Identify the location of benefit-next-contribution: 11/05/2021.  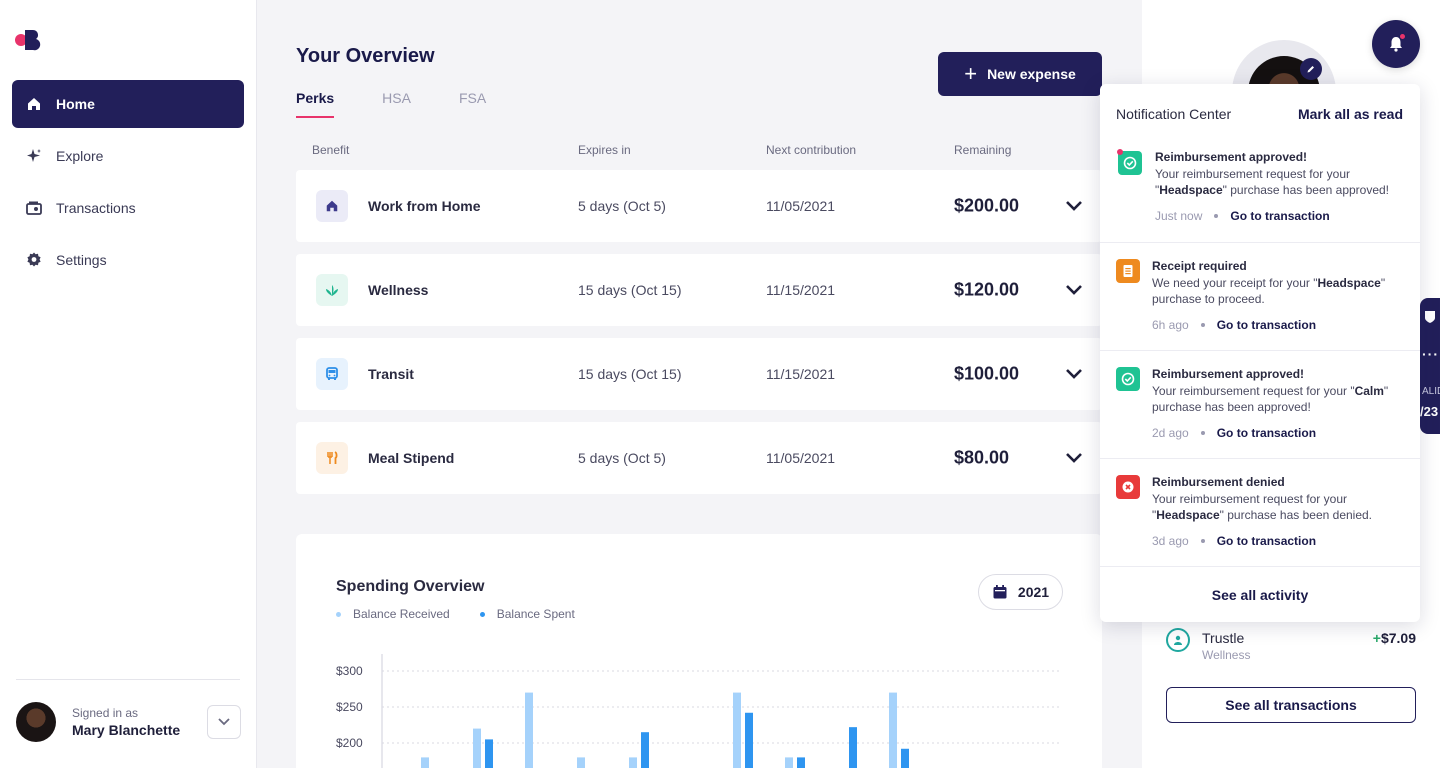
(801, 206).